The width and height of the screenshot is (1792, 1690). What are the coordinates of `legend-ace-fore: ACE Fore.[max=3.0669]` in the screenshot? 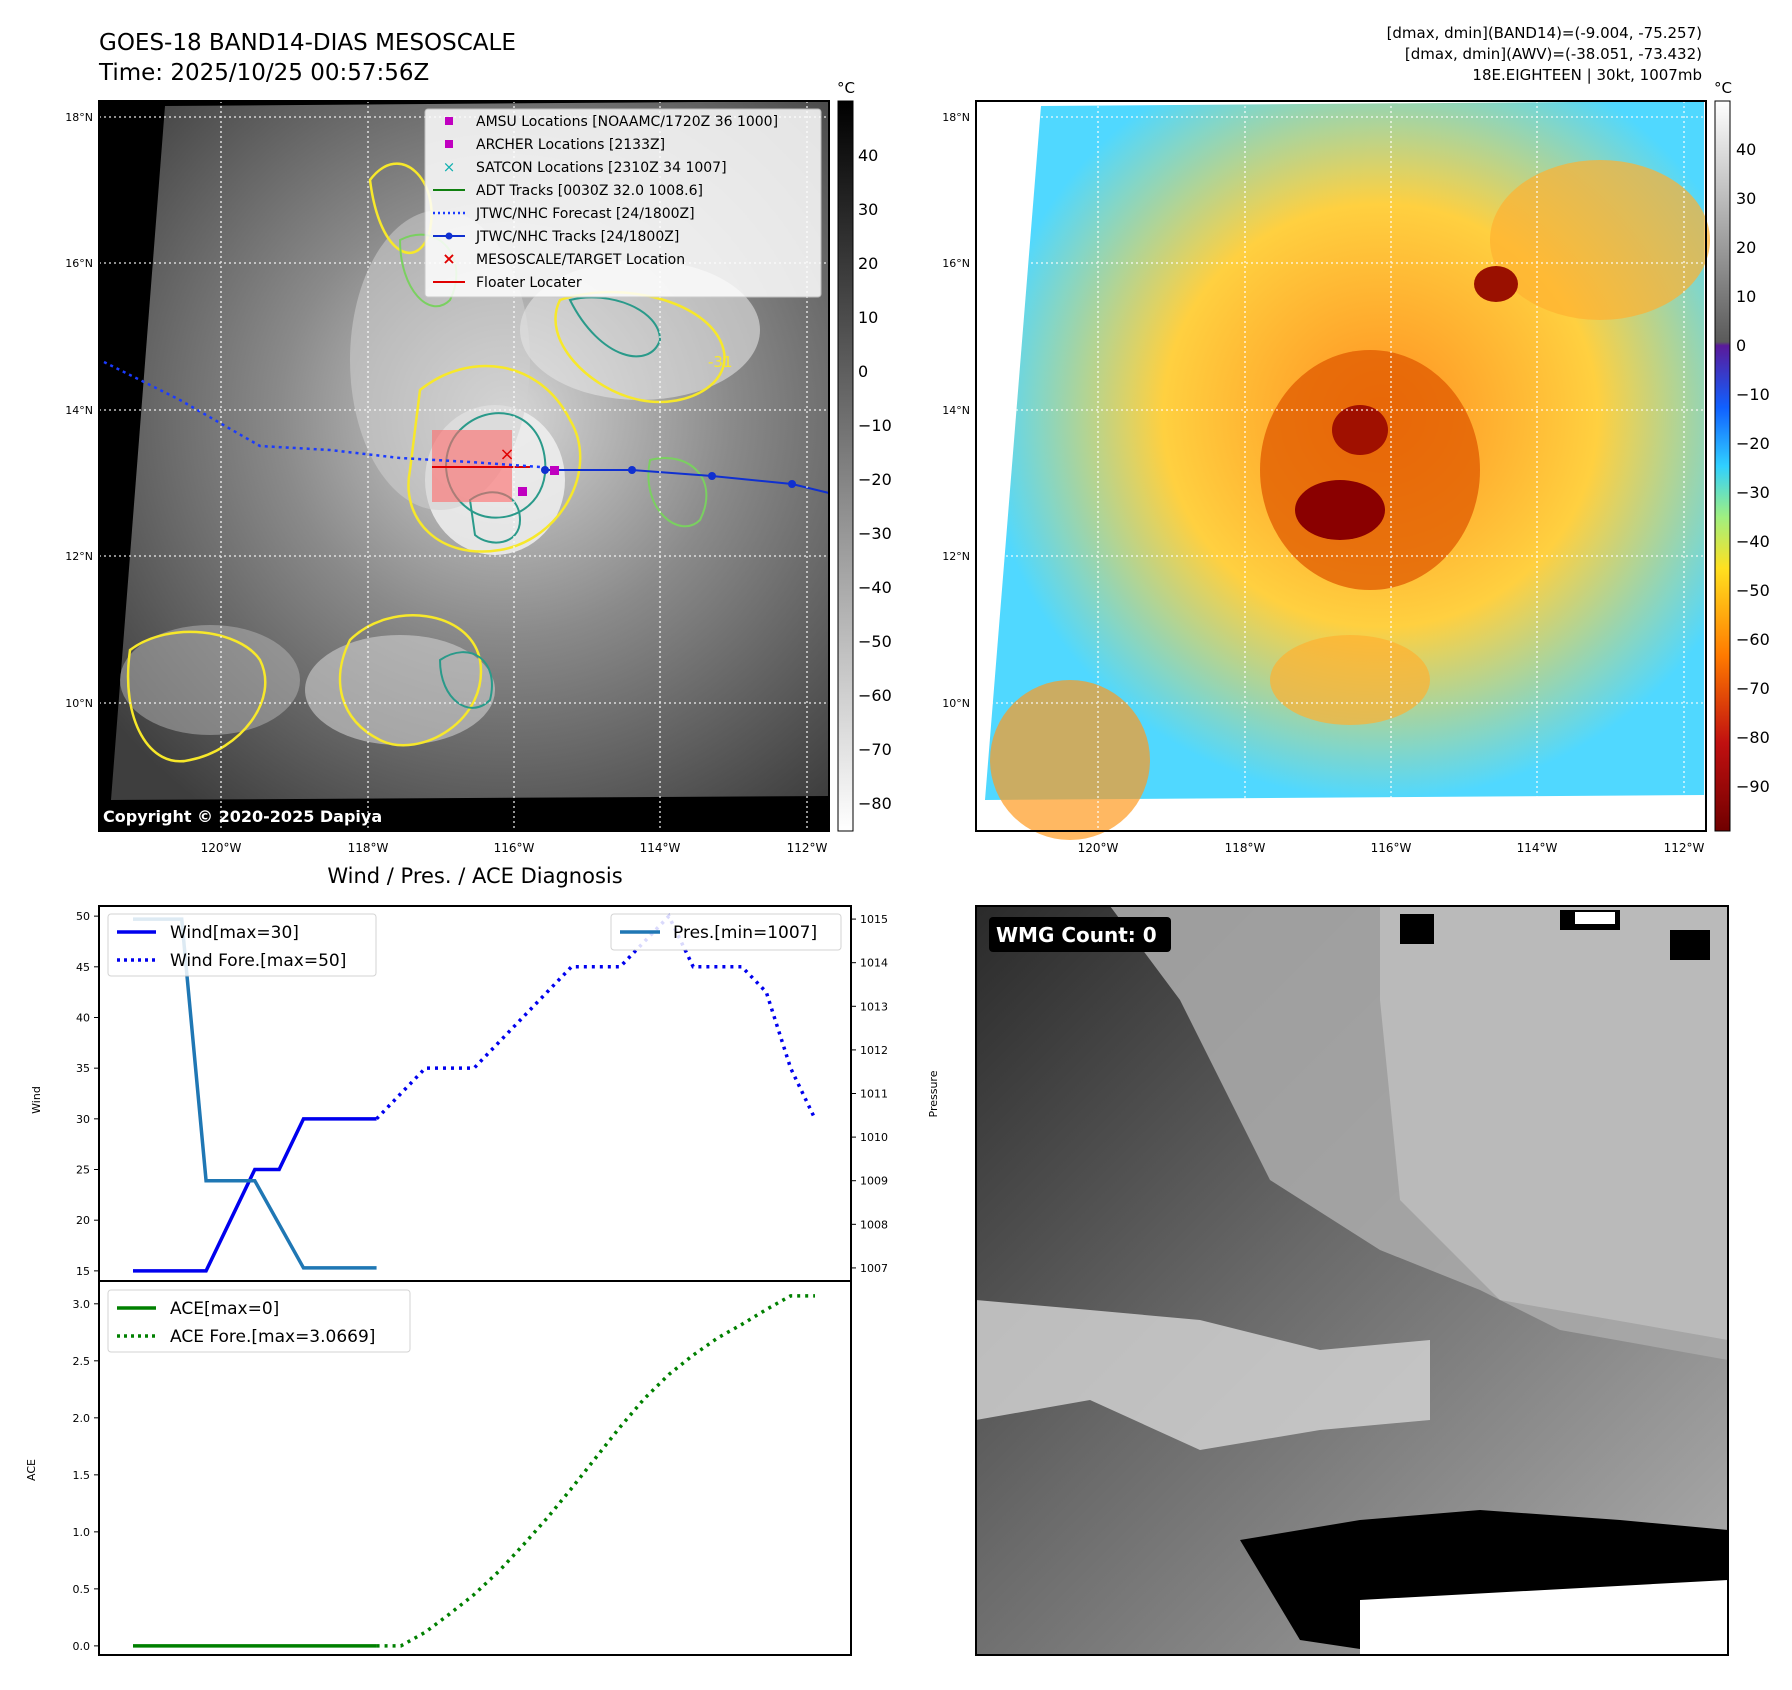 It's located at (272, 1337).